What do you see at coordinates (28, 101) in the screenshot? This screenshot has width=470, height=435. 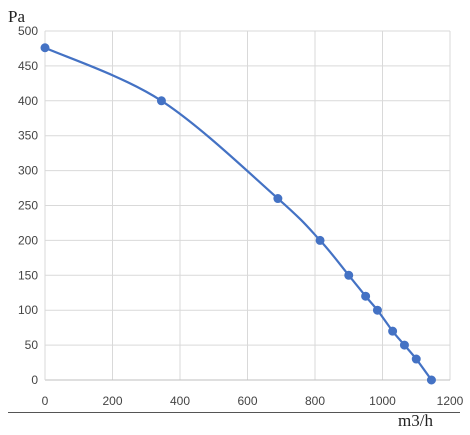 I see `y-tick-label: 400` at bounding box center [28, 101].